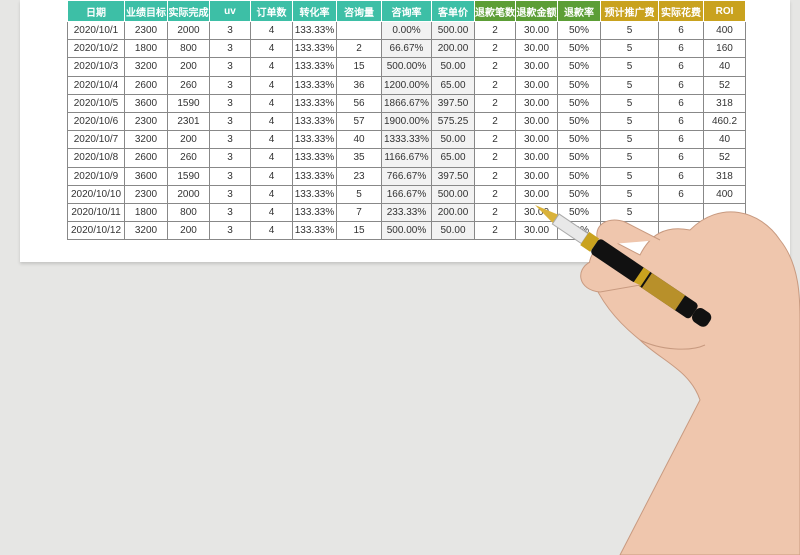 This screenshot has height=555, width=800. Describe the element at coordinates (724, 103) in the screenshot. I see `cell: 318` at that location.